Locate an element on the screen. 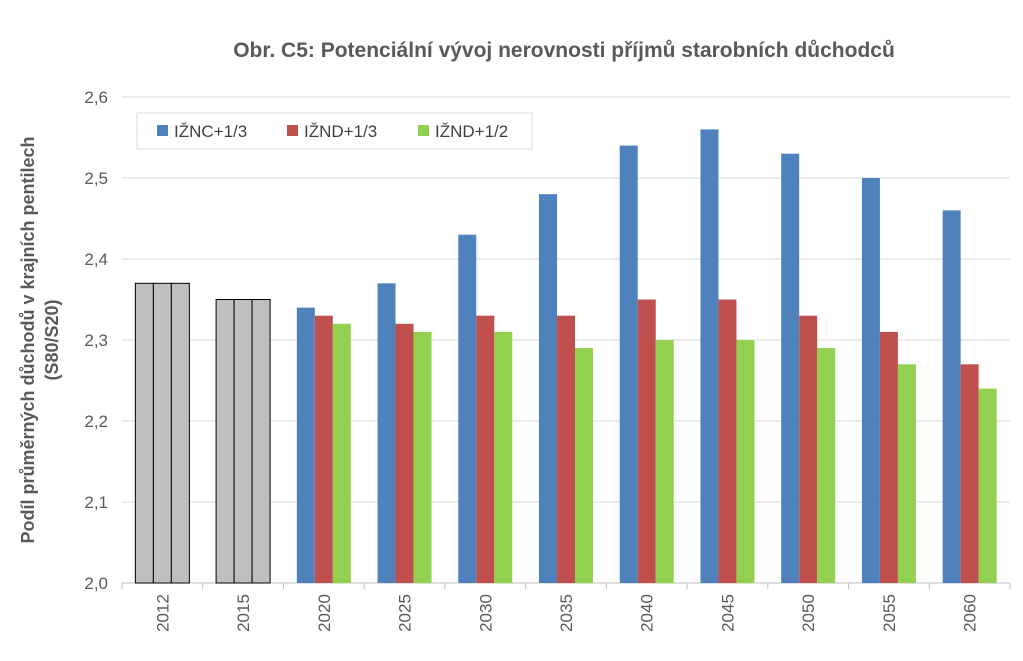 The width and height of the screenshot is (1023, 661). x-tick-label: 2050 is located at coordinates (808, 613).